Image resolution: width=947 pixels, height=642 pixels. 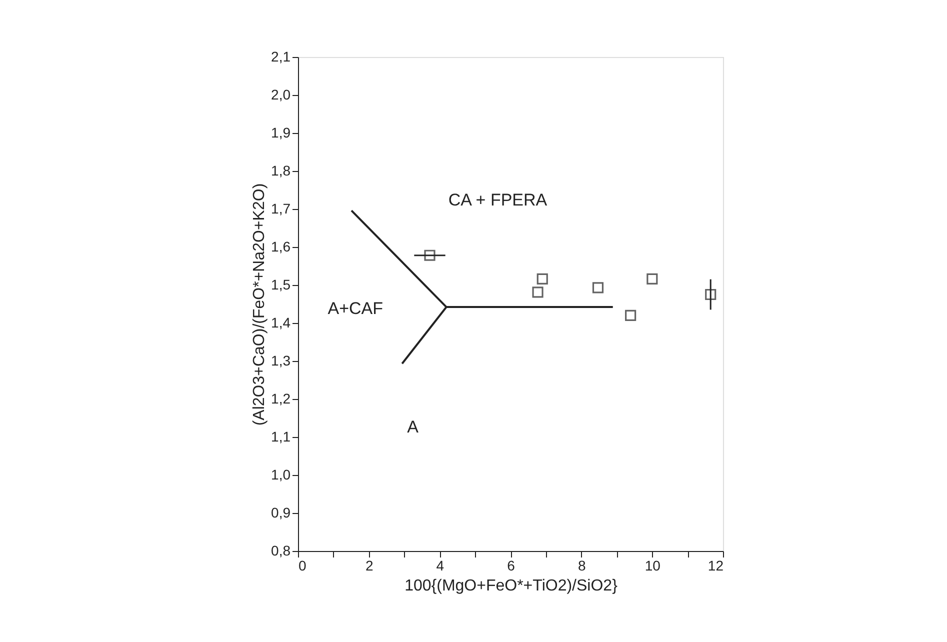 I want to click on x-axis-title: 100{(MgO+FeO*+TiO2)/SiO2}, so click(x=511, y=586).